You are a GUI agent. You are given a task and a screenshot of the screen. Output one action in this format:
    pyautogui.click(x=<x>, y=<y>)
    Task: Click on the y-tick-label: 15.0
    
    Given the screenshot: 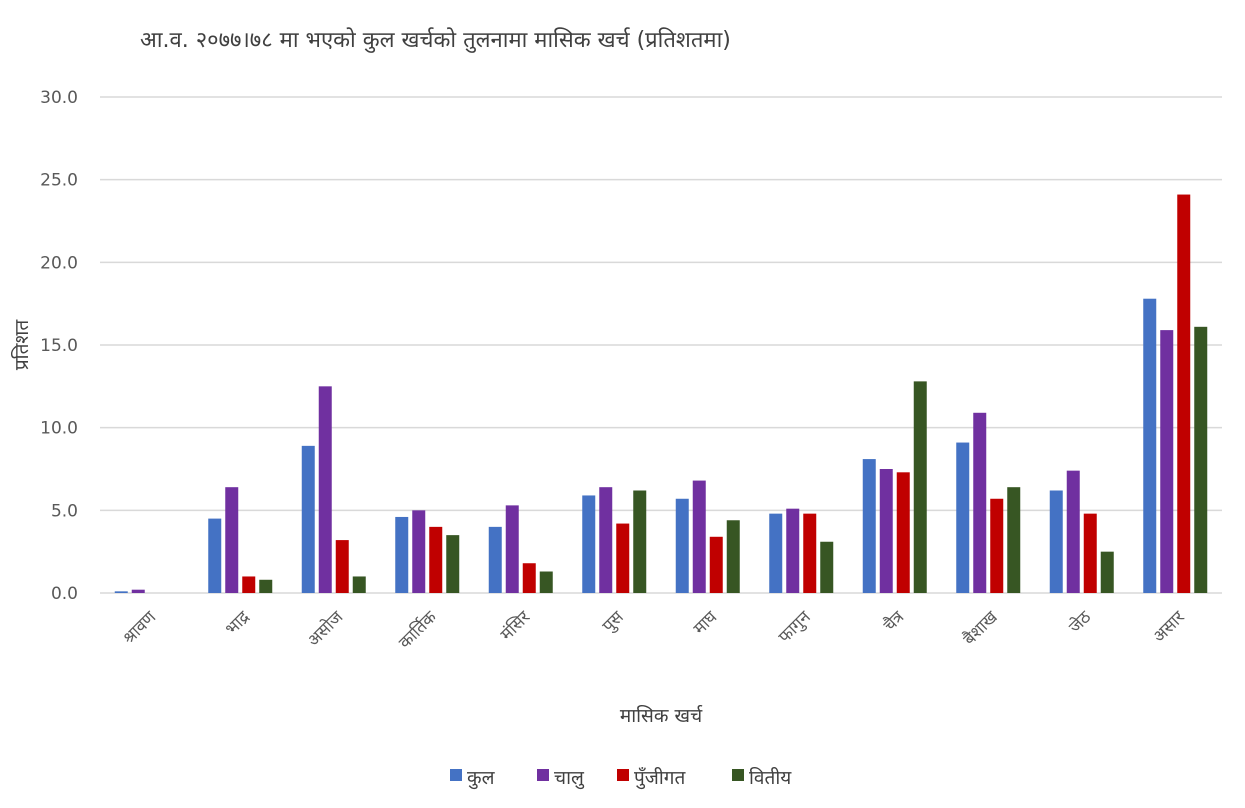 What is the action you would take?
    pyautogui.click(x=59, y=346)
    